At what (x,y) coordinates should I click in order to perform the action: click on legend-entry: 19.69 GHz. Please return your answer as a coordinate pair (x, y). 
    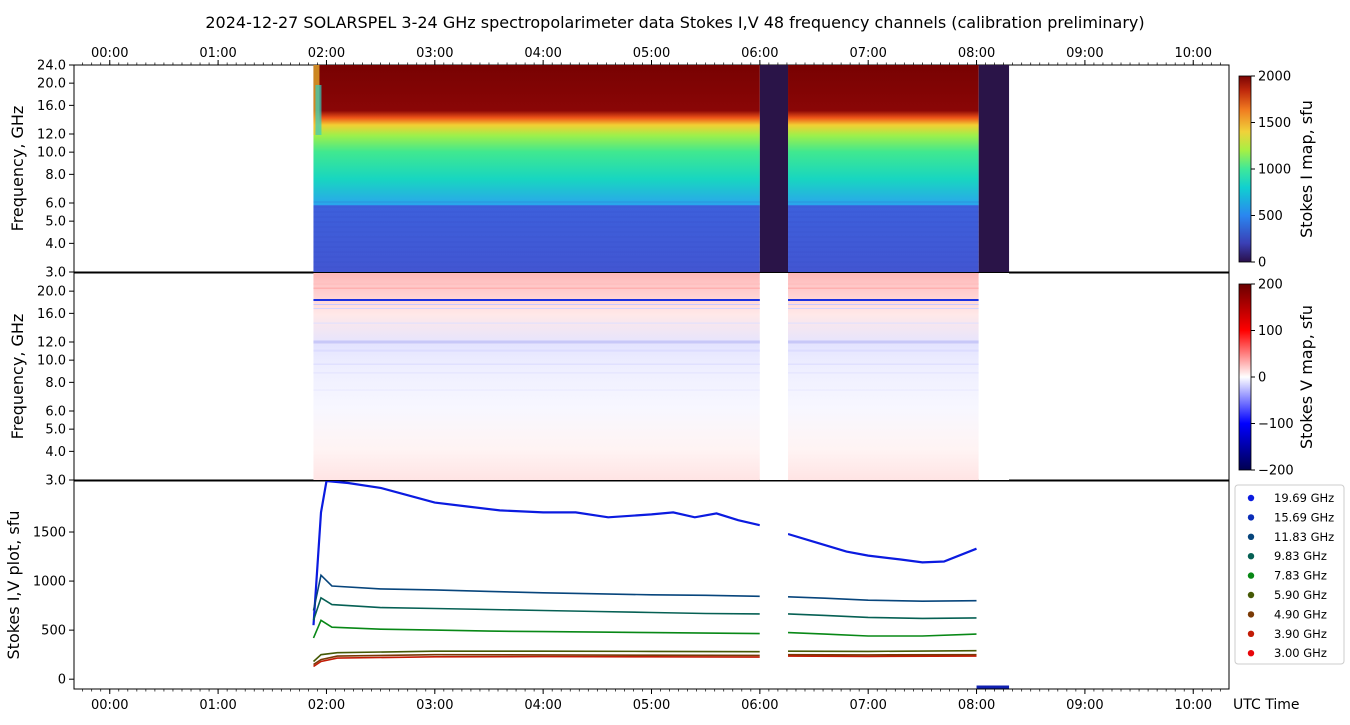
    Looking at the image, I should click on (1304, 498).